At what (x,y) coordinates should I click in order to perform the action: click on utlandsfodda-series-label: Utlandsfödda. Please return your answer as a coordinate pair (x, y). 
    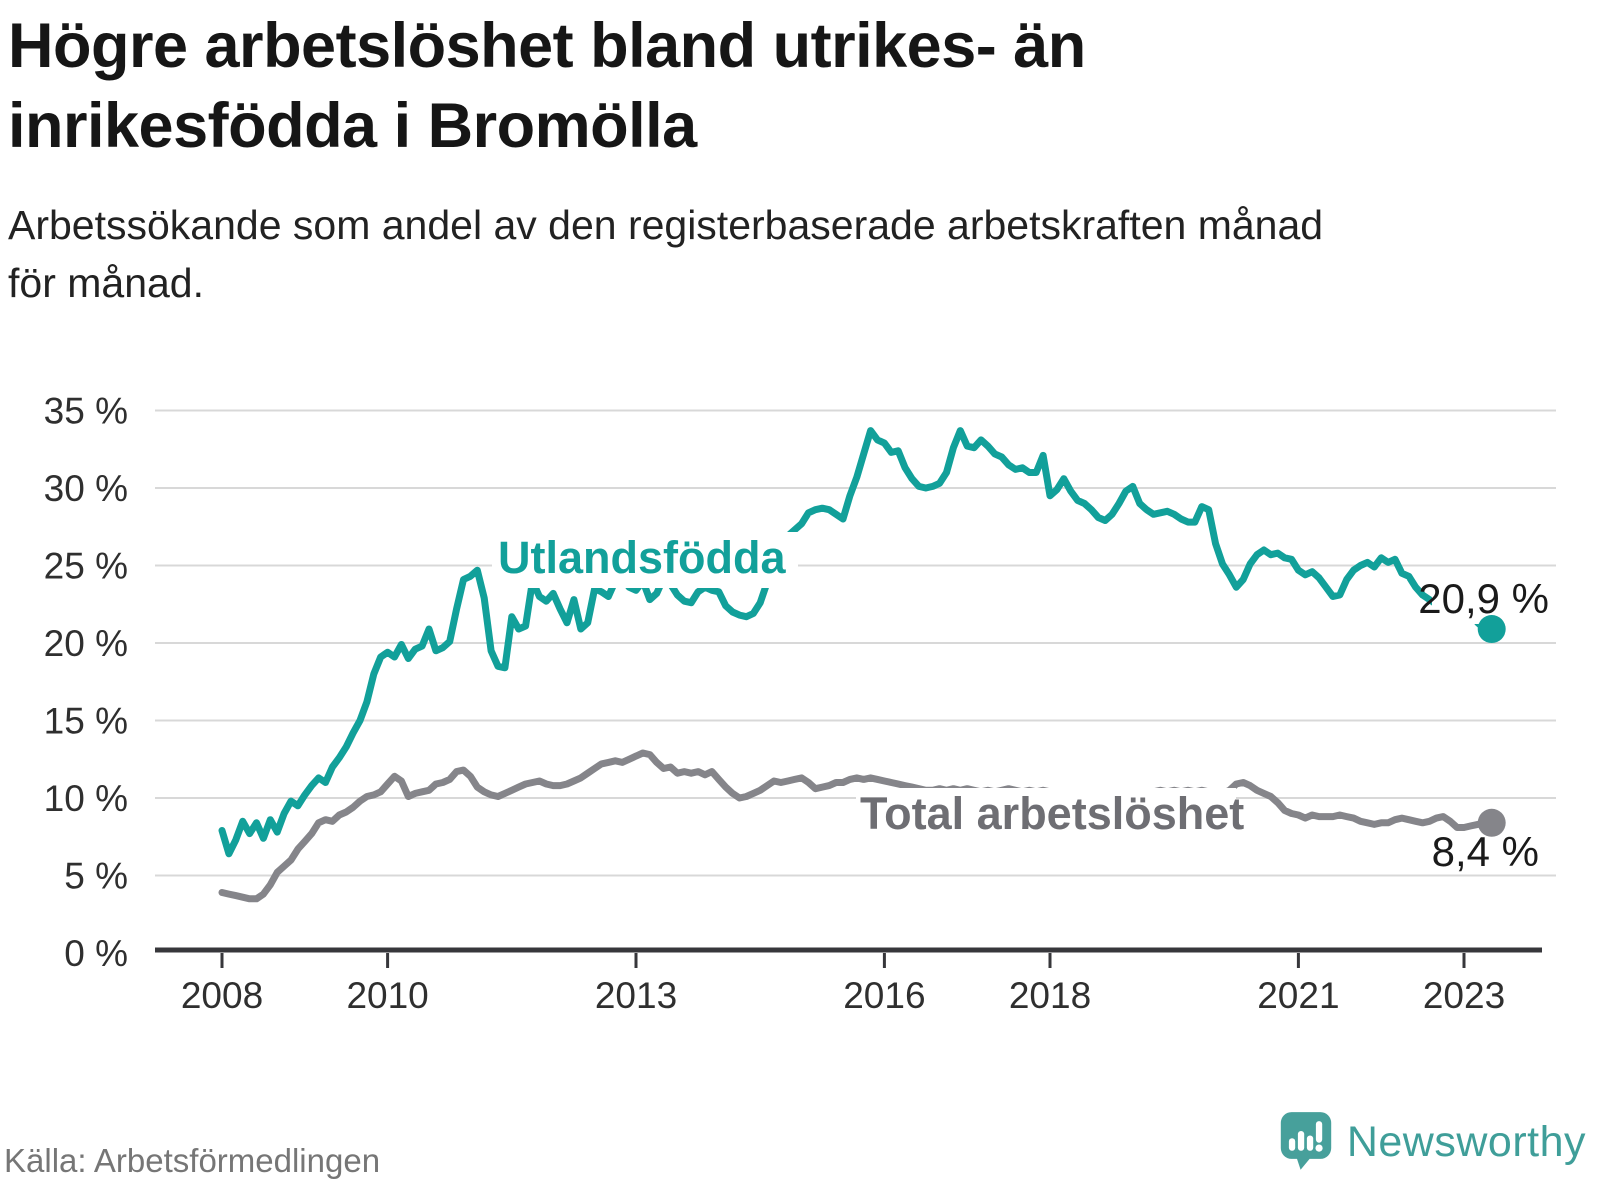
    Looking at the image, I should click on (642, 557).